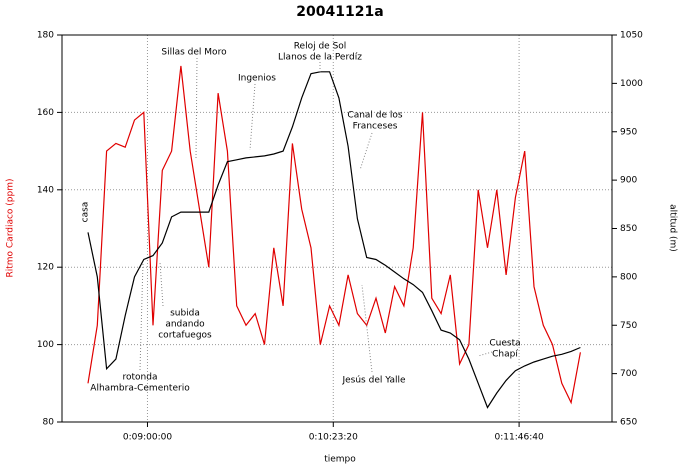 Image resolution: width=684 pixels, height=469 pixels. I want to click on y-tick-label: 120, so click(45, 268).